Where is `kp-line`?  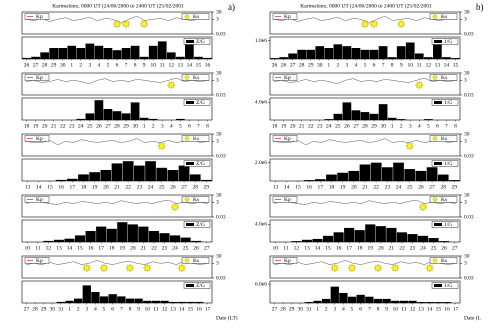
kp-line is located at coordinates (365, 81).